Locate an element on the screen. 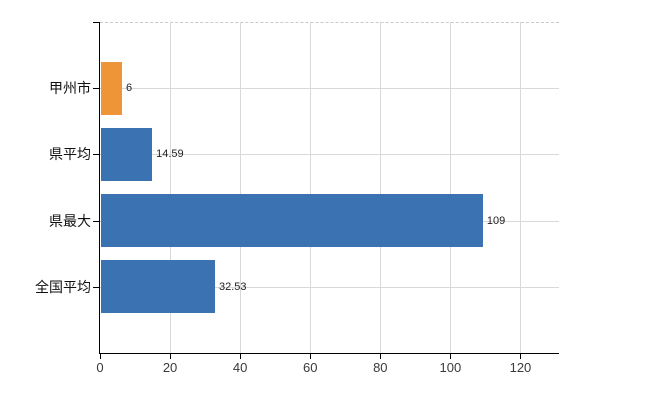 The height and width of the screenshot is (400, 650). x-tick-label: 40 is located at coordinates (240, 367).